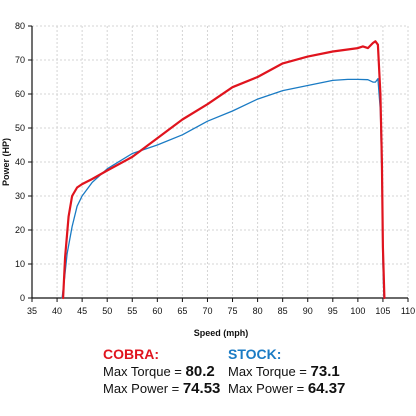 The image size is (416, 416). I want to click on legend-stock-power: Max Power = 64.37, so click(286, 388).